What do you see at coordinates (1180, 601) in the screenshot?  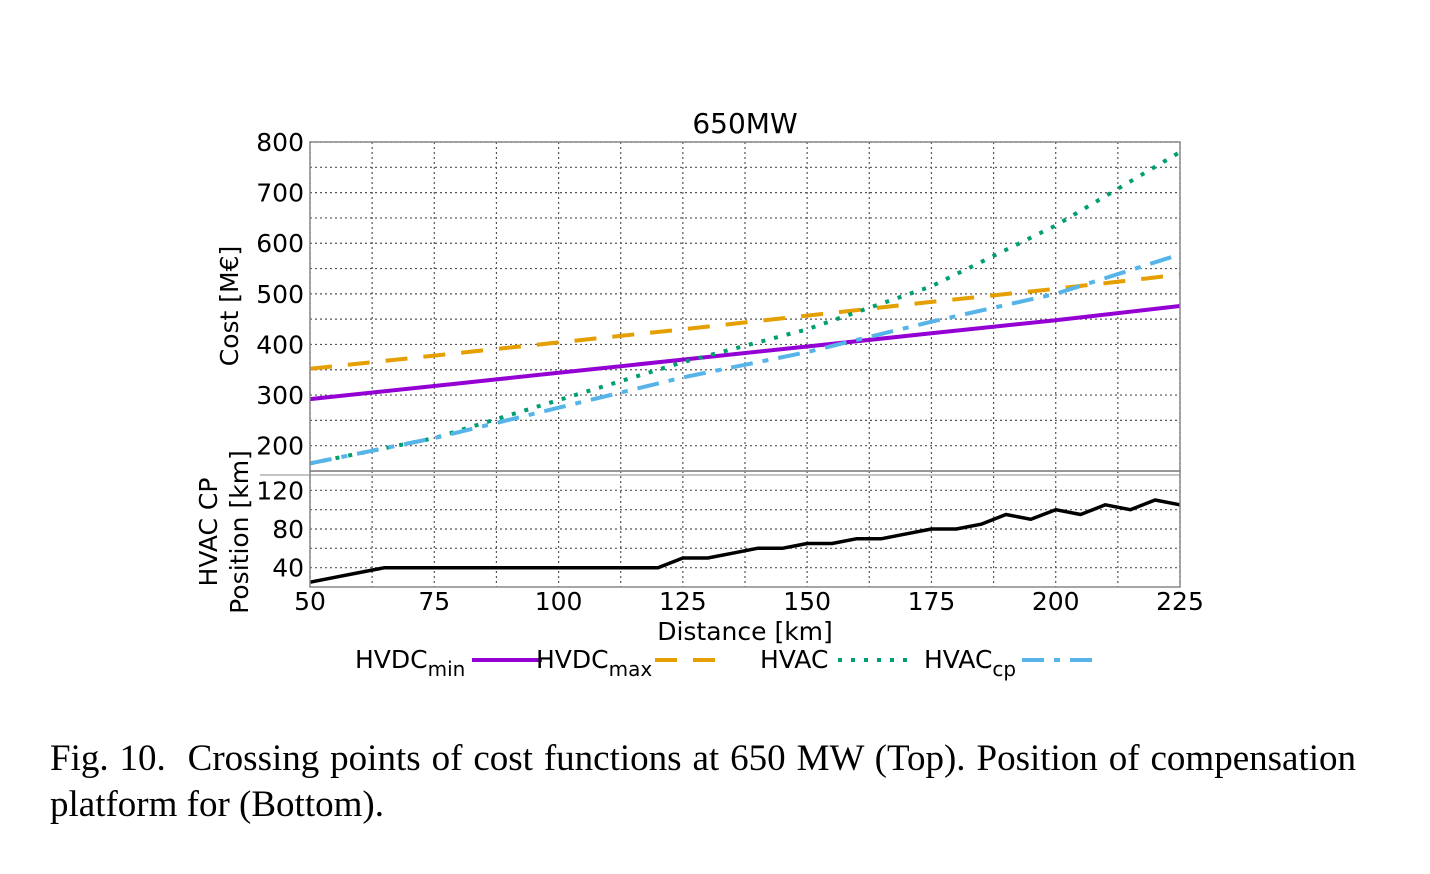 I see `x-tick-label: 225` at bounding box center [1180, 601].